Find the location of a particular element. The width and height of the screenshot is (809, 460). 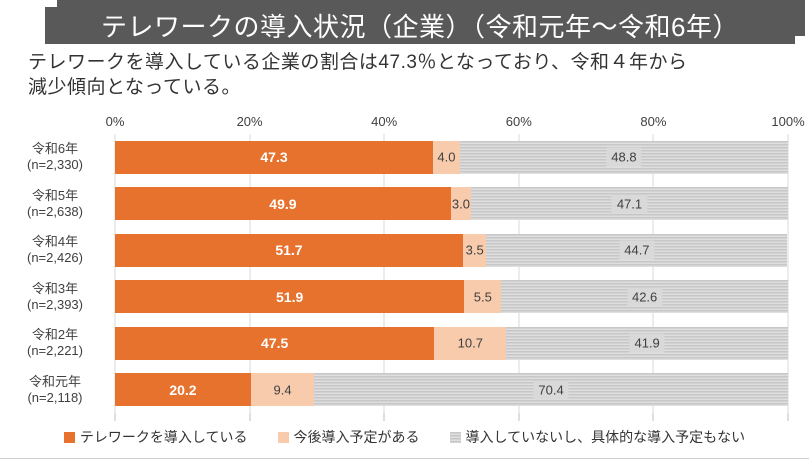

x-tick-label: 20% is located at coordinates (249, 121).